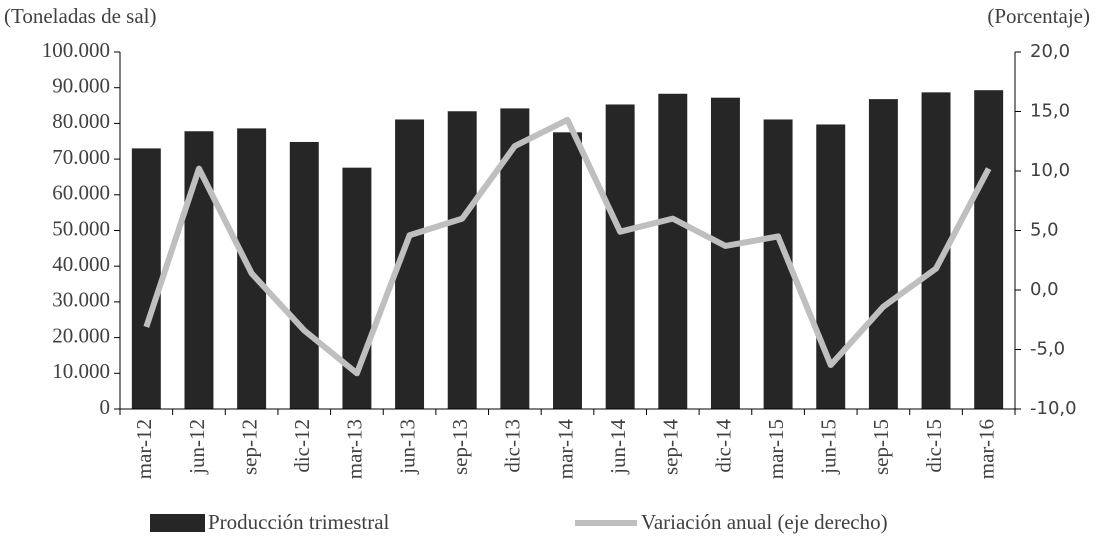 The height and width of the screenshot is (539, 1097). What do you see at coordinates (407, 447) in the screenshot?
I see `x-tick-label: jun-13` at bounding box center [407, 447].